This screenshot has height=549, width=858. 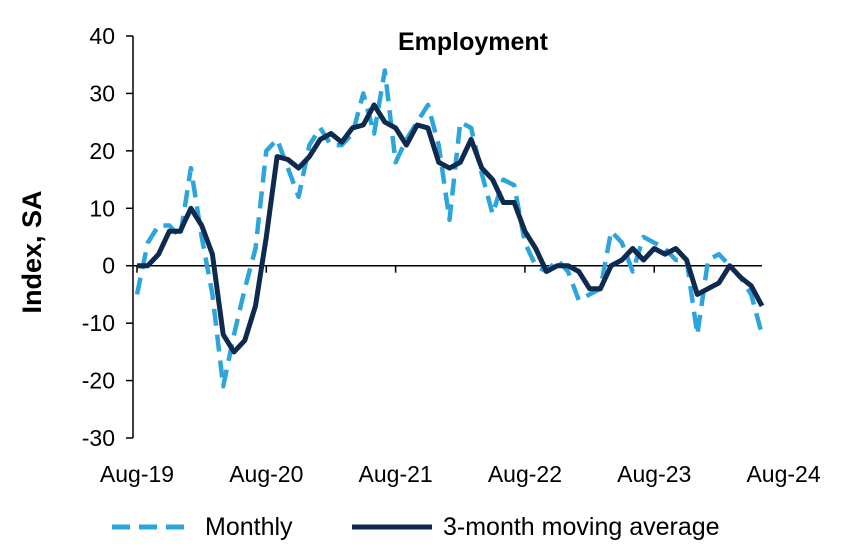 I want to click on y-axis-label: Index, SA, so click(x=32, y=251).